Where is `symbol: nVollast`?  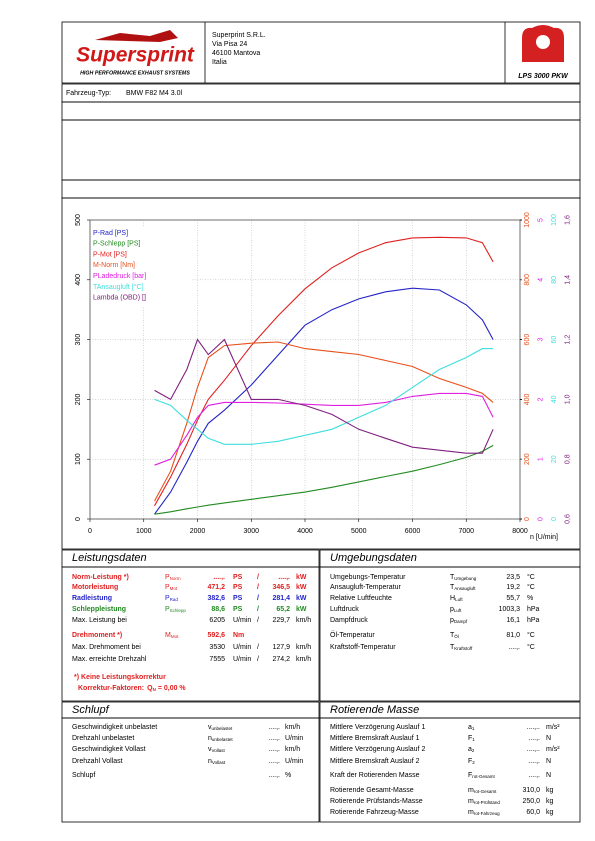
symbol: nVollast is located at coordinates (217, 761).